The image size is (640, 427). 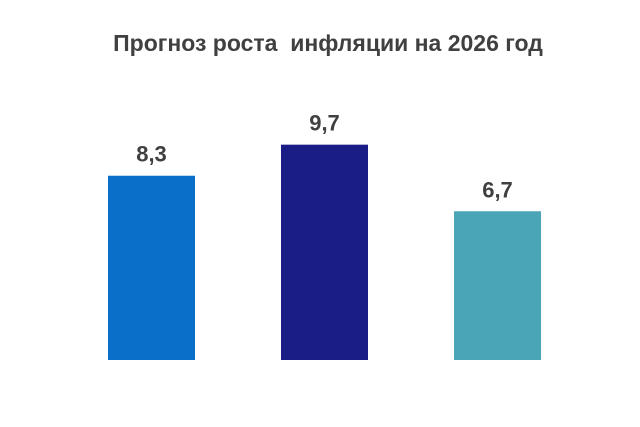 I want to click on data-label-1: 8,3, so click(x=151, y=154).